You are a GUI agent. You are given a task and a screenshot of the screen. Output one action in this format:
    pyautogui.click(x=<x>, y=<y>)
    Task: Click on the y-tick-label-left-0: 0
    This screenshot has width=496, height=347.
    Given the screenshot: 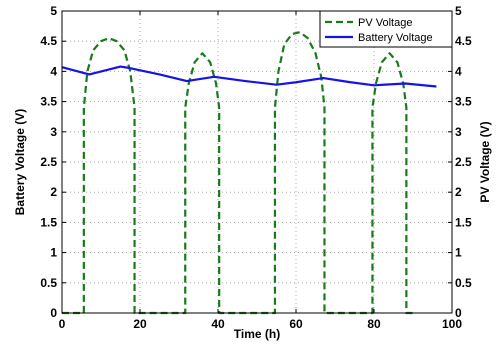 What is the action you would take?
    pyautogui.click(x=53, y=313)
    